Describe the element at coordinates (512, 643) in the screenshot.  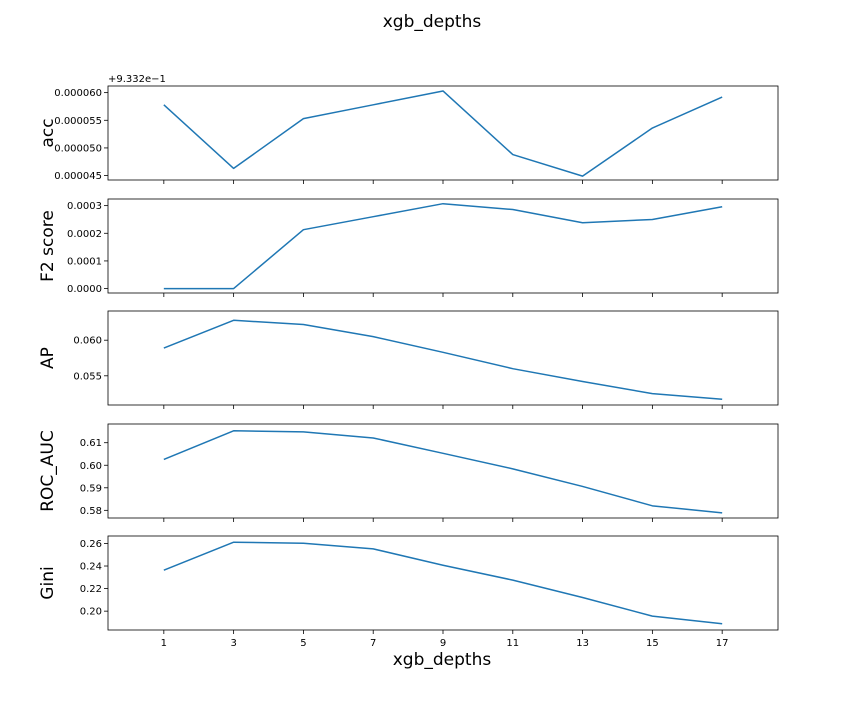
I see `x-tick-label: 11` at that location.